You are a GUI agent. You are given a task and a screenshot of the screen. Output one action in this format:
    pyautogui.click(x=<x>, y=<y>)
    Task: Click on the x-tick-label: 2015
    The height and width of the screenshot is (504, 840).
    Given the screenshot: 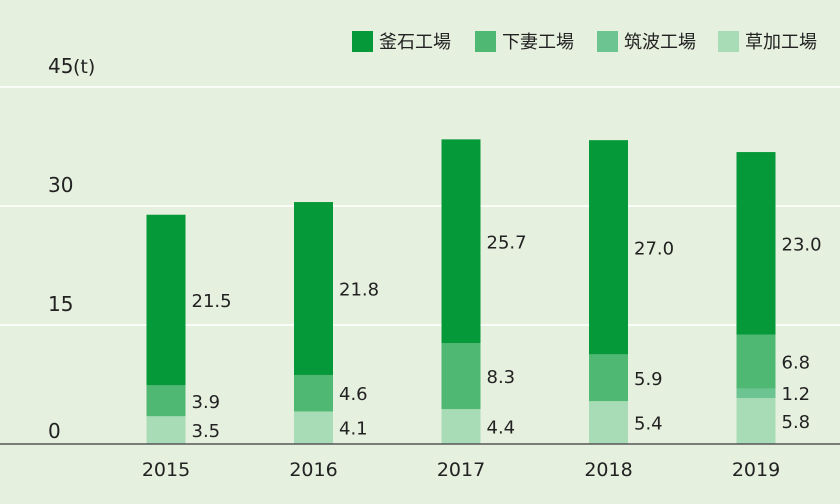 What is the action you would take?
    pyautogui.click(x=166, y=470)
    